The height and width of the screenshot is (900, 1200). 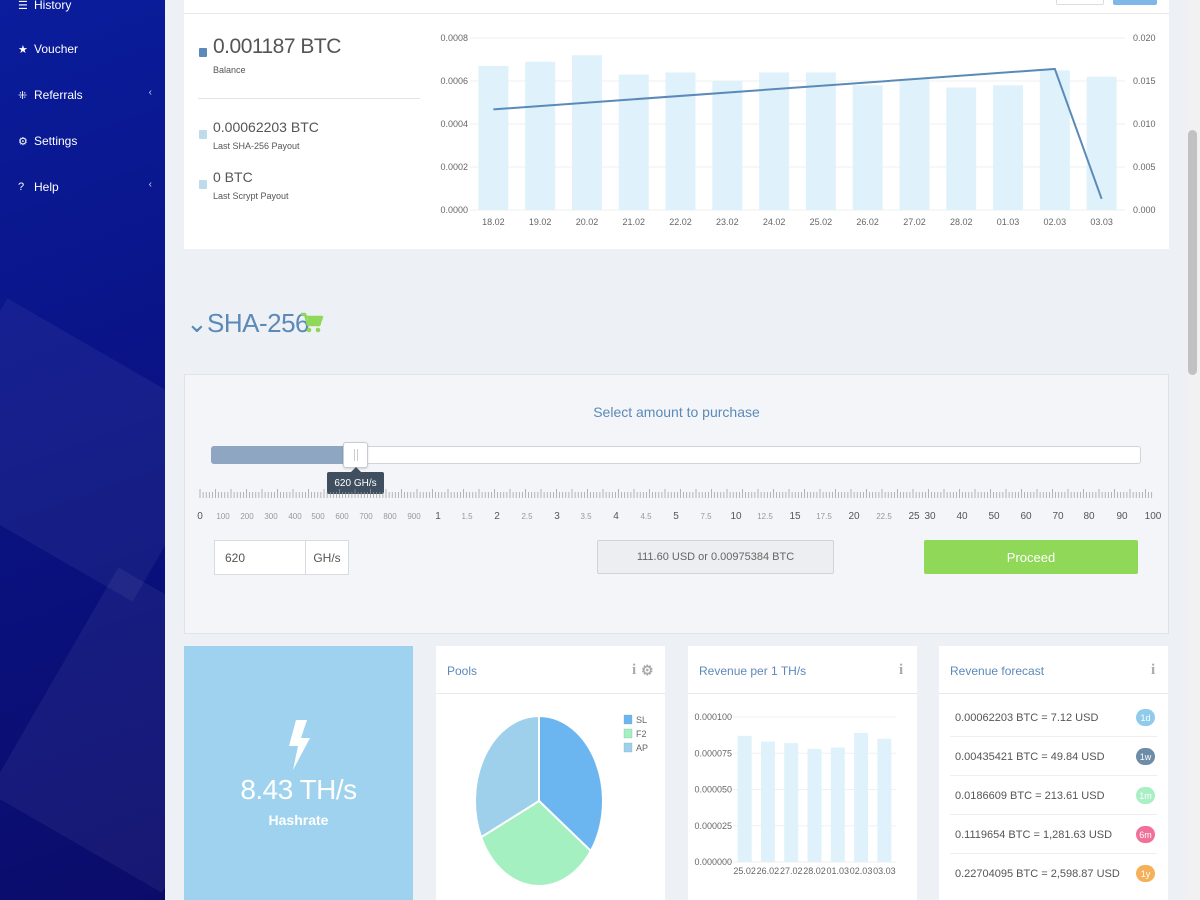 What do you see at coordinates (277, 46) in the screenshot?
I see `balance-value: 0.001187 BTC` at bounding box center [277, 46].